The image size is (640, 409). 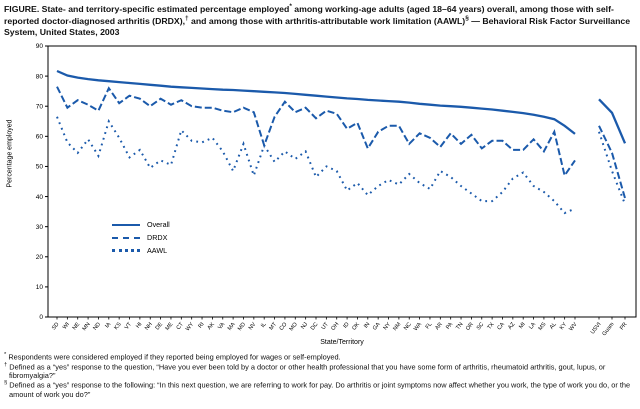 I want to click on x-tick-label: SC, so click(x=481, y=327).